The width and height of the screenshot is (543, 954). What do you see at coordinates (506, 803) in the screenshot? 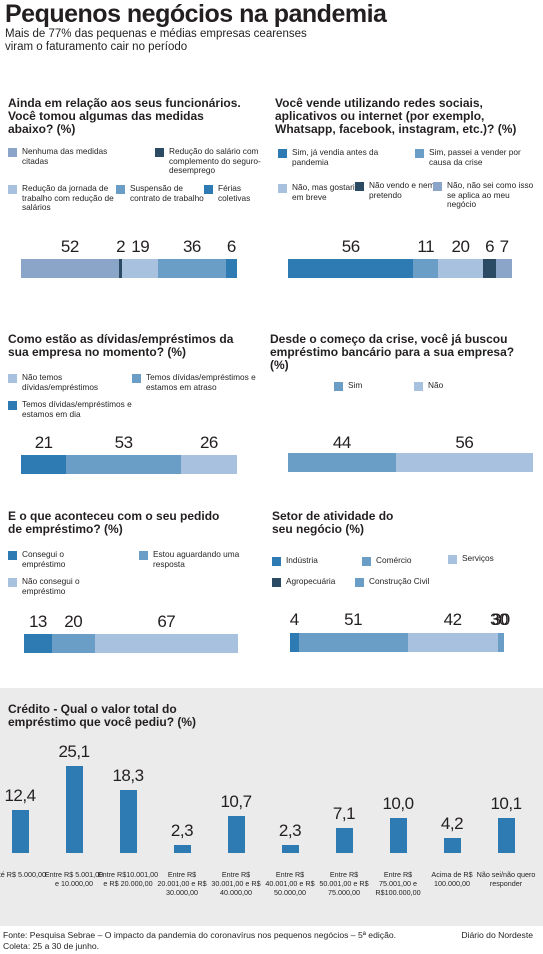
I see `value-label: 10,1` at bounding box center [506, 803].